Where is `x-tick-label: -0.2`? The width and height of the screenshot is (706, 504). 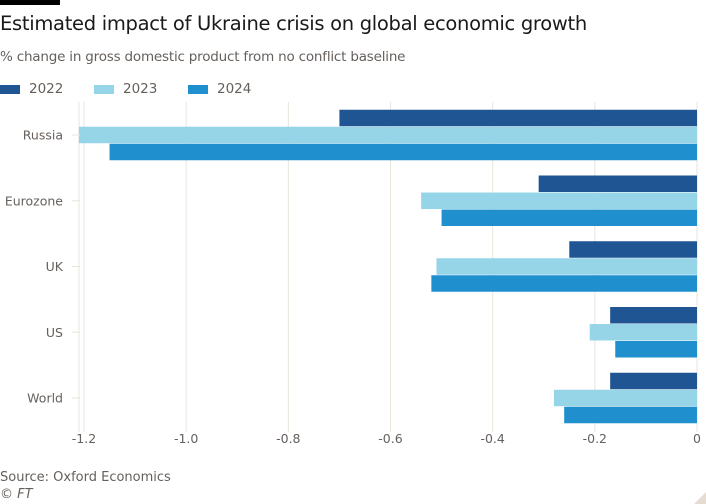 x-tick-label: -0.2 is located at coordinates (595, 438).